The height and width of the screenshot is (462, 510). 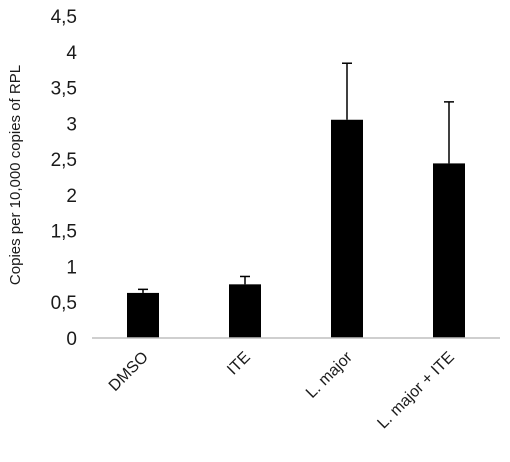 What do you see at coordinates (15, 175) in the screenshot?
I see `y-axis-title: Copies per 10,000 copies of RPL` at bounding box center [15, 175].